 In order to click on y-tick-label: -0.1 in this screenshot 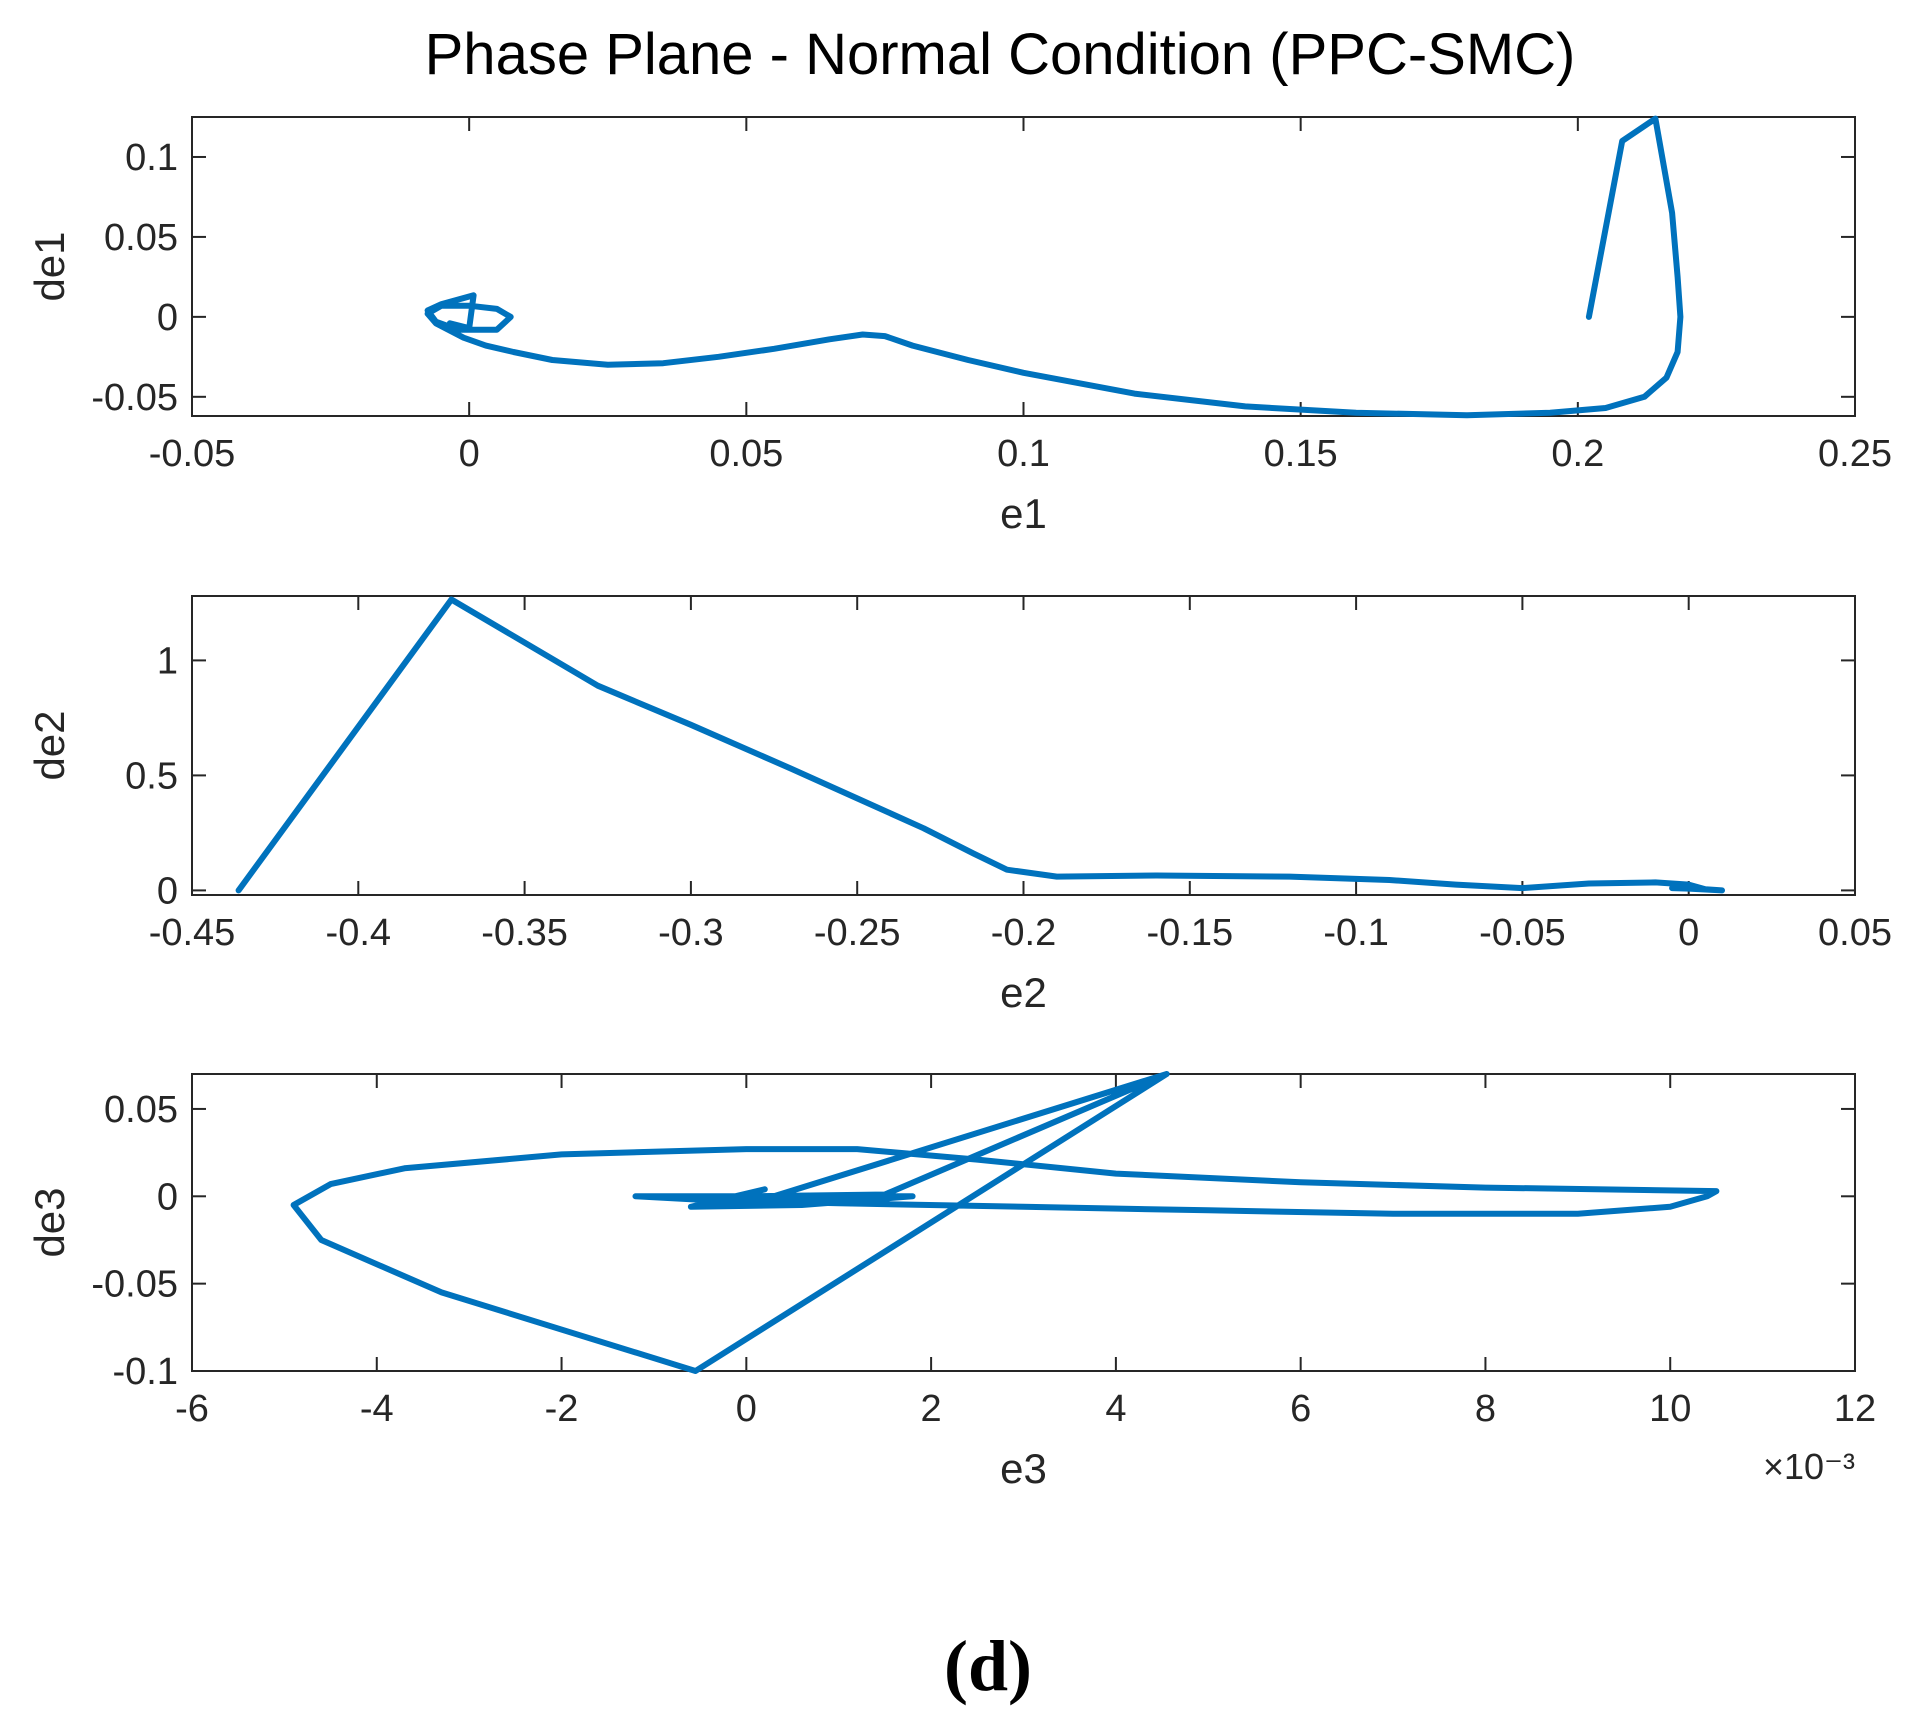, I will do `click(145, 1372)`.